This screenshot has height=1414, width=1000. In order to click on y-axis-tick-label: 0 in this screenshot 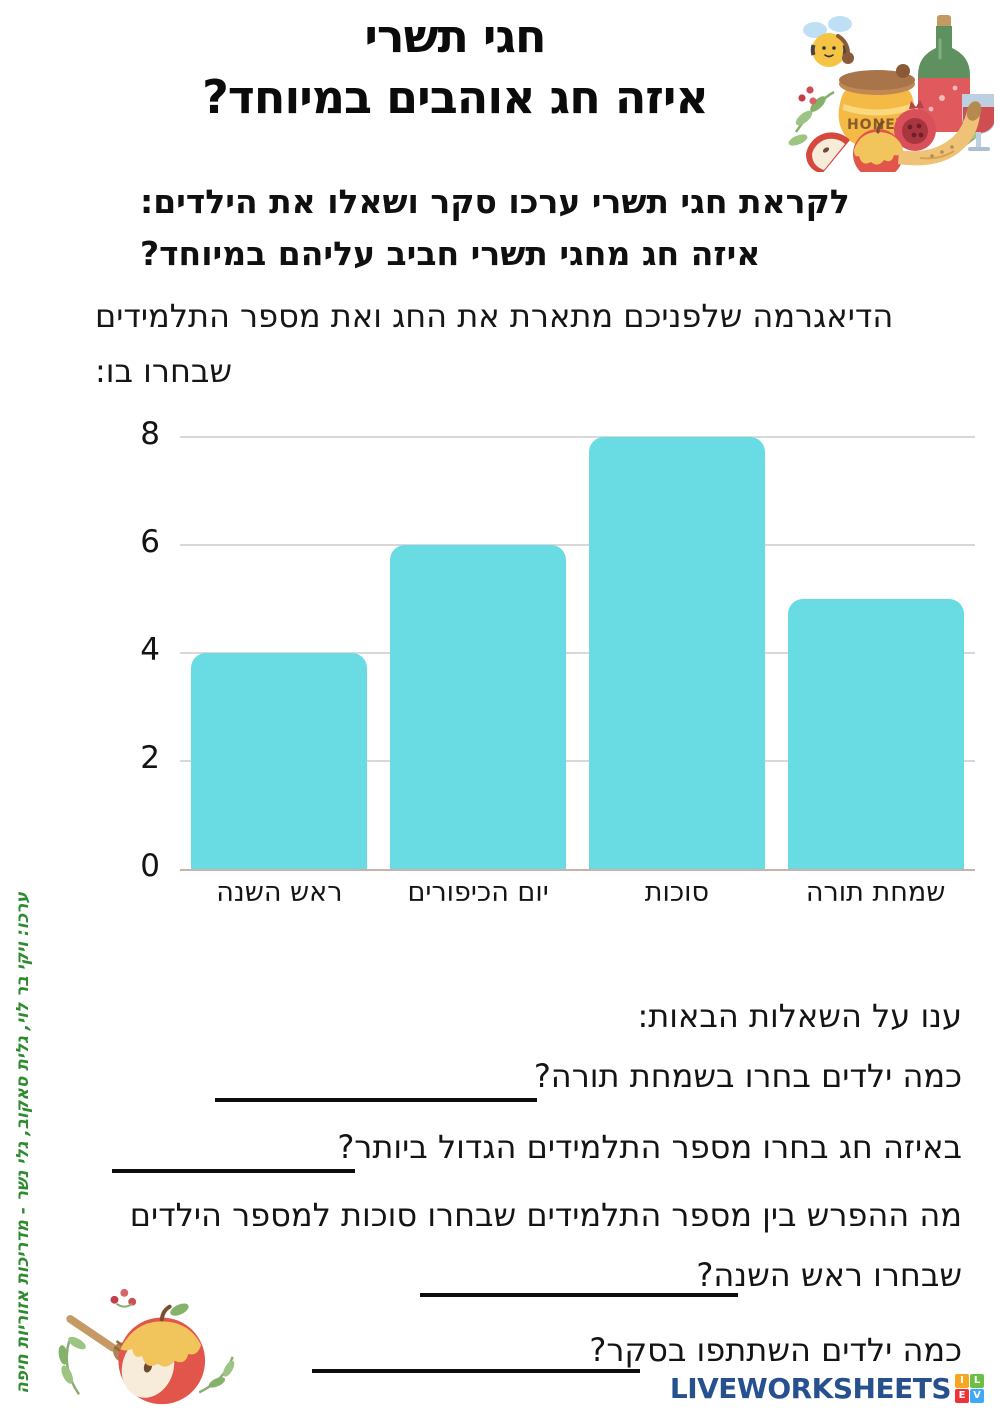, I will do `click(150, 866)`.